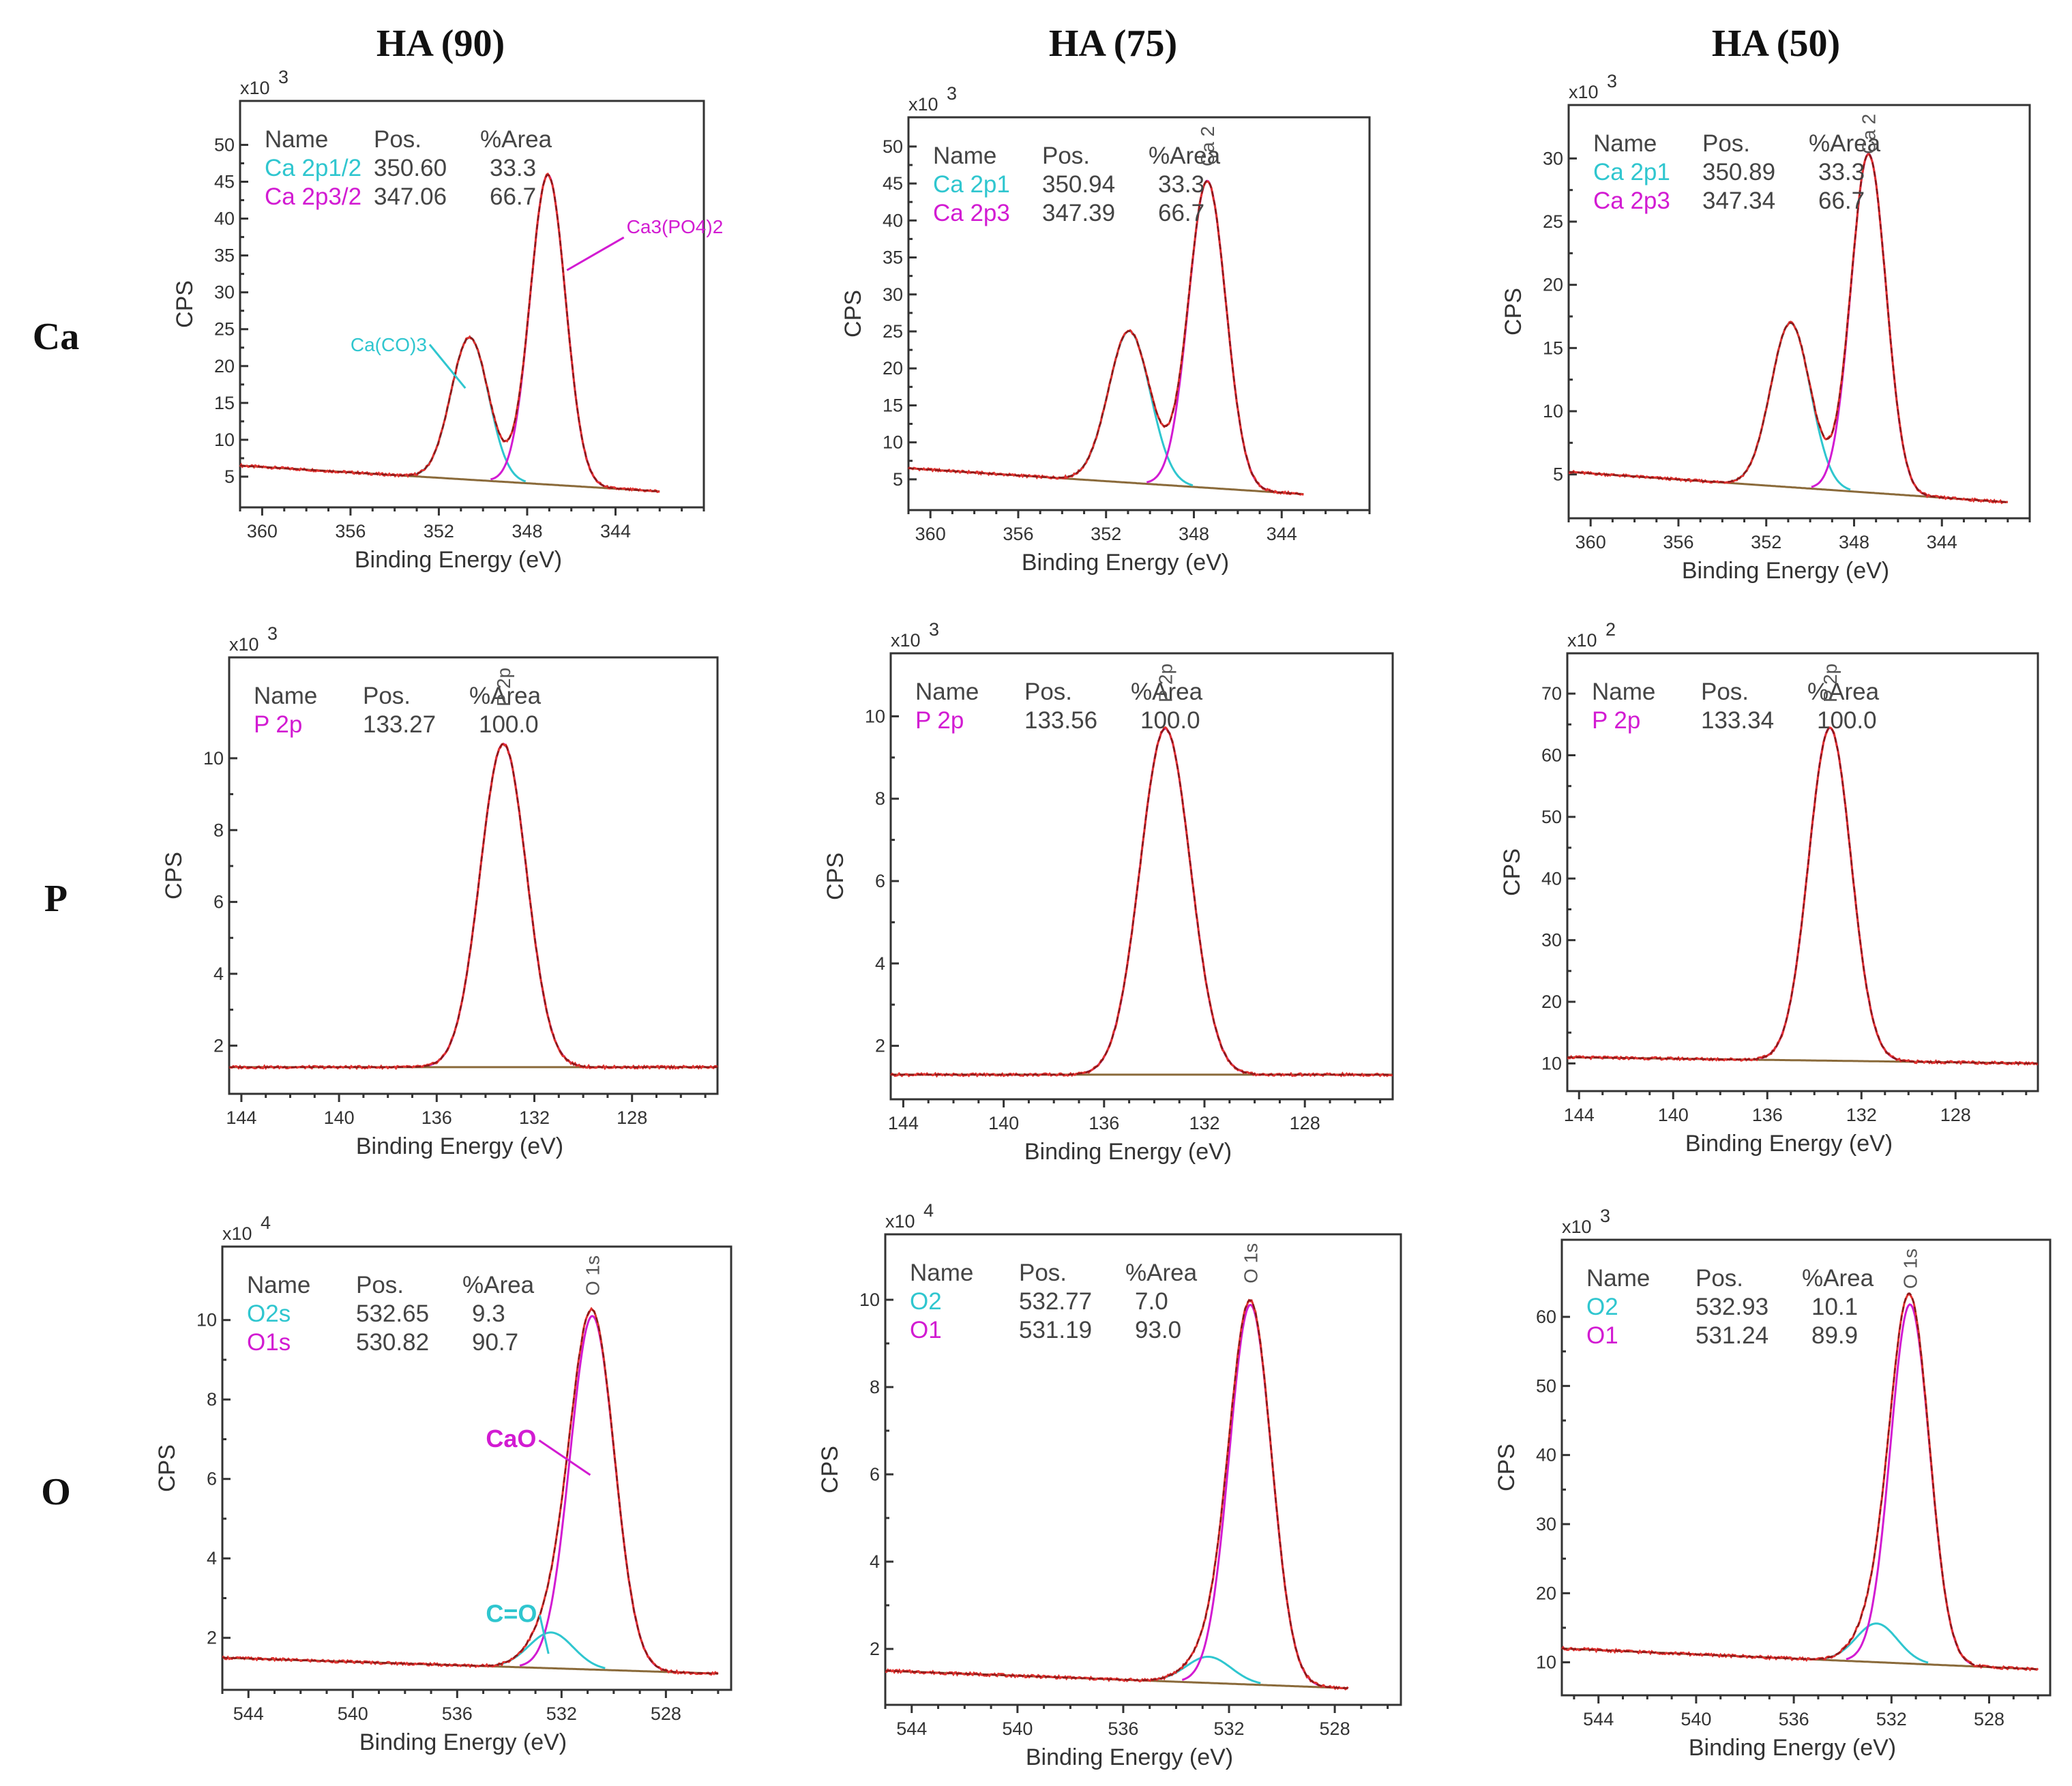 The image size is (2072, 1786). I want to click on peak-tag: Ca 2, so click(1207, 146).